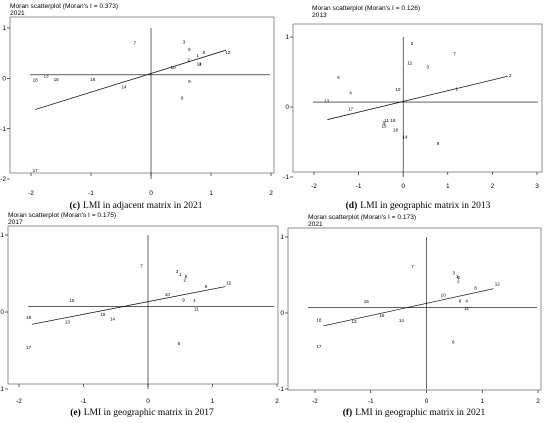 This screenshot has height=423, width=550. What do you see at coordinates (414, 412) in the screenshot?
I see `panel-caption: (f) LMI in geographic matrix in 2021` at bounding box center [414, 412].